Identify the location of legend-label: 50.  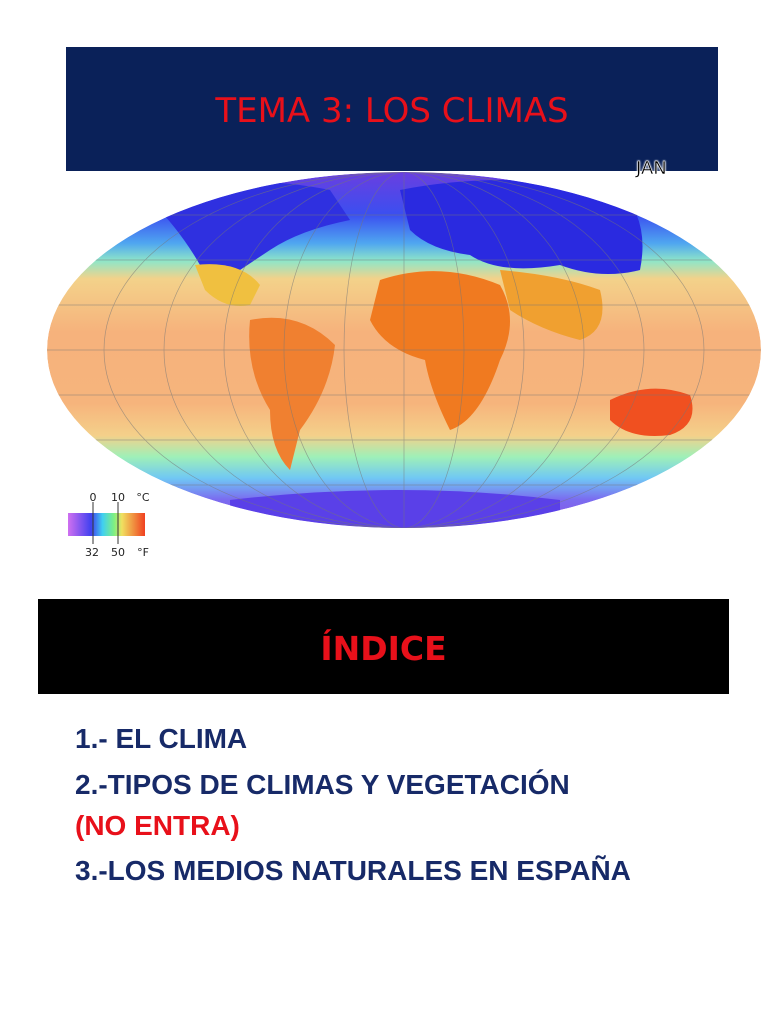
(118, 552).